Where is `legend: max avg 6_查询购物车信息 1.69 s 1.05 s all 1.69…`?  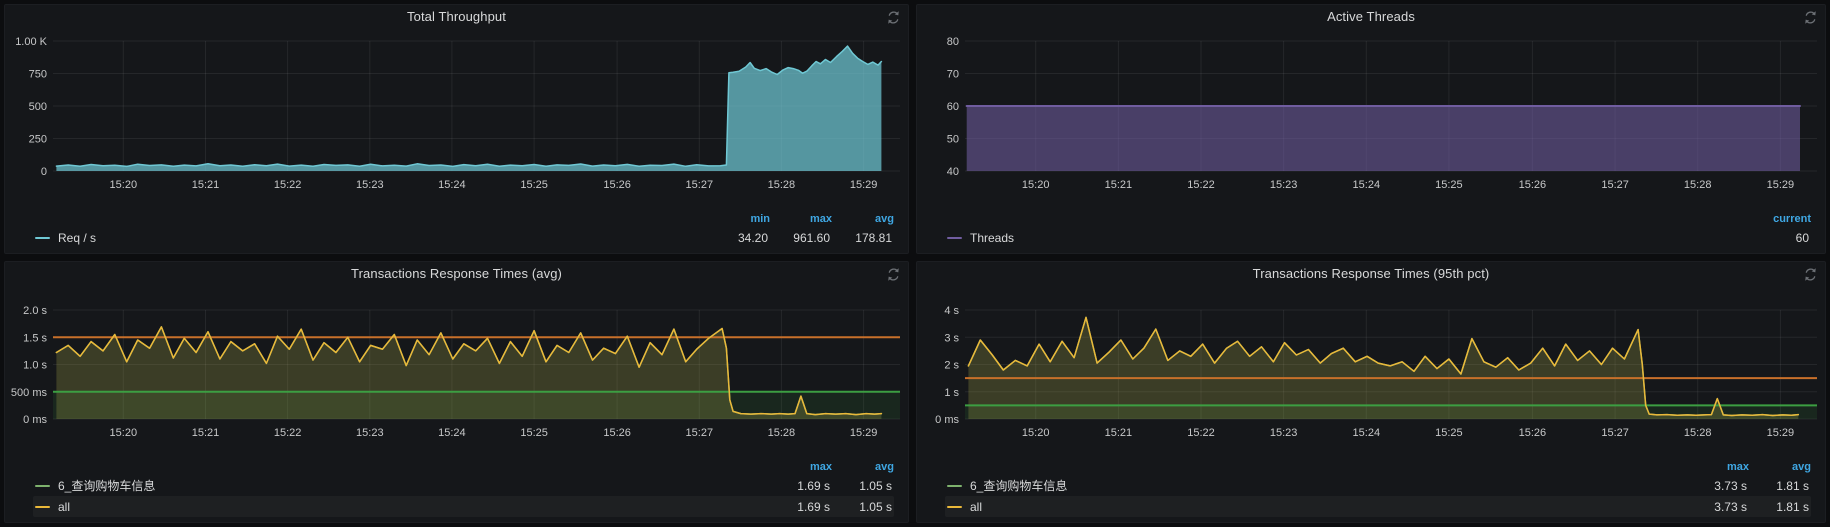
legend: max avg 6_查询购物车信息 1.69 s 1.05 s all 1.69… is located at coordinates (456, 489).